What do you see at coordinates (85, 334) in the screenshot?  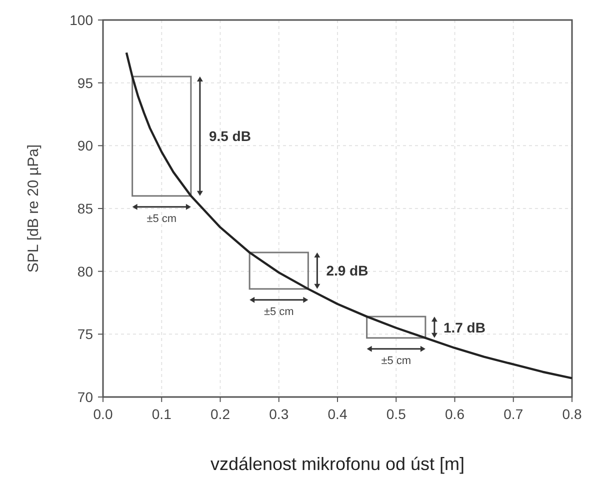 I see `y-tick-label: 75` at bounding box center [85, 334].